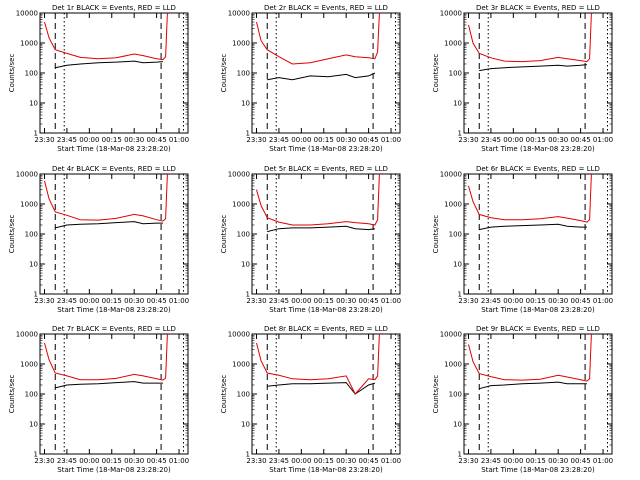  I want to click on chart-title: Det 2r BLACK = Events, RED = LLD, so click(326, 8).